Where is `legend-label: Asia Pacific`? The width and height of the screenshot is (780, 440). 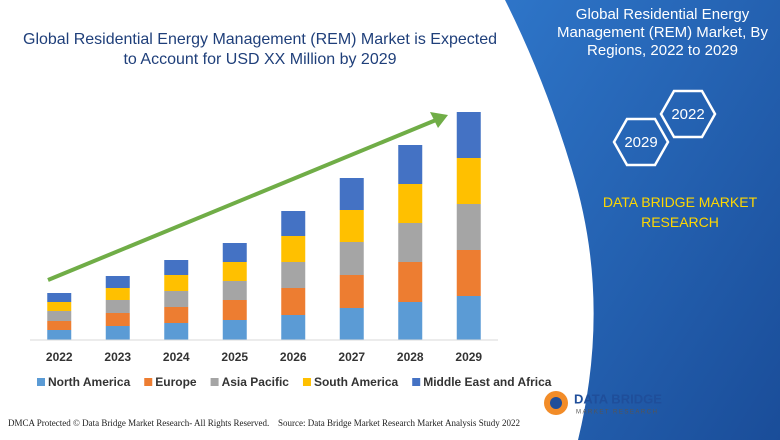
legend-label: Asia Pacific is located at coordinates (256, 382).